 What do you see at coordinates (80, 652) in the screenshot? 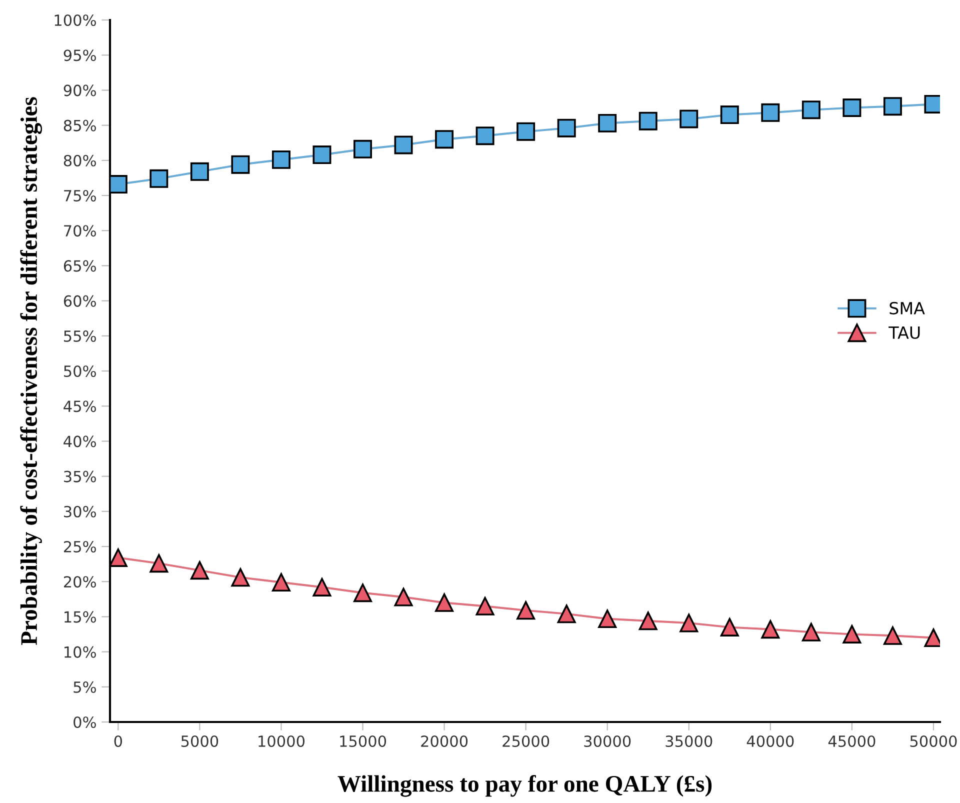
I see `y-tick-label: 10%` at bounding box center [80, 652].